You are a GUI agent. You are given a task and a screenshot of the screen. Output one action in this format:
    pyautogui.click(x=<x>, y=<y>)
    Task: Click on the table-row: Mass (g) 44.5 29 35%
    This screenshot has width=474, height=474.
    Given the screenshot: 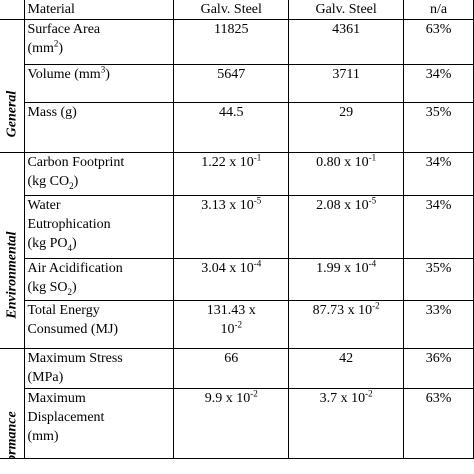 What is the action you would take?
    pyautogui.click(x=237, y=127)
    